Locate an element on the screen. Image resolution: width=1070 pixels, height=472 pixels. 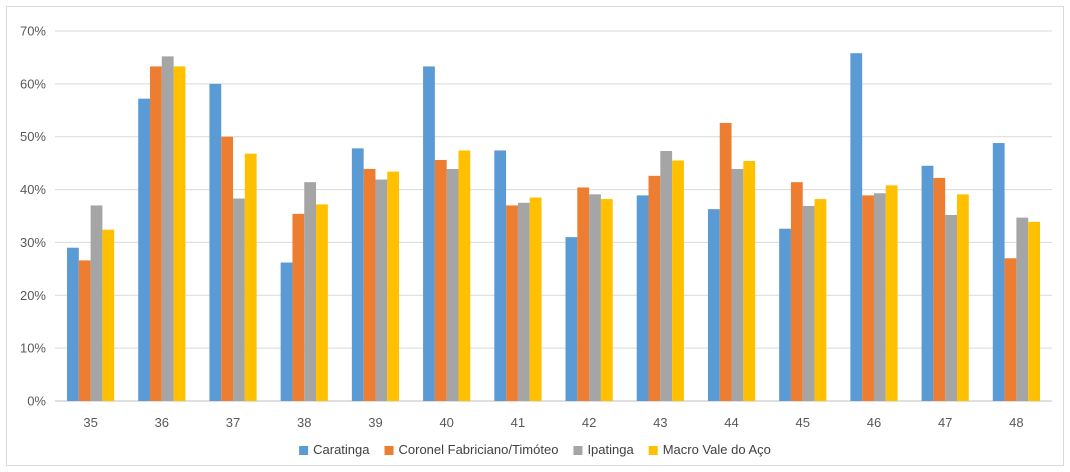
x-tick-label: 46 is located at coordinates (874, 422).